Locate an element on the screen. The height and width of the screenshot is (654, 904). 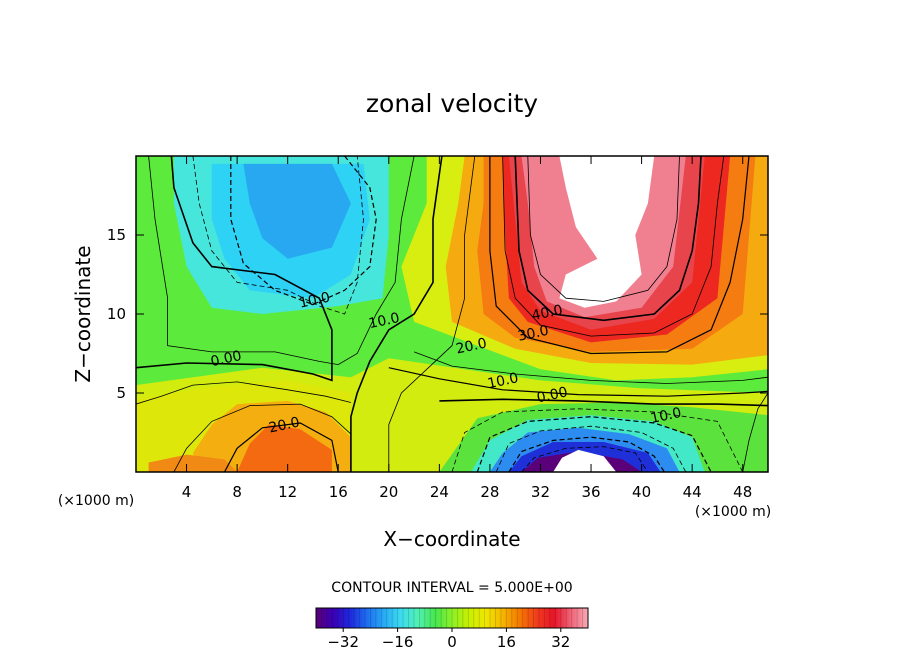
region-red-low-left is located at coordinates (284, 448).